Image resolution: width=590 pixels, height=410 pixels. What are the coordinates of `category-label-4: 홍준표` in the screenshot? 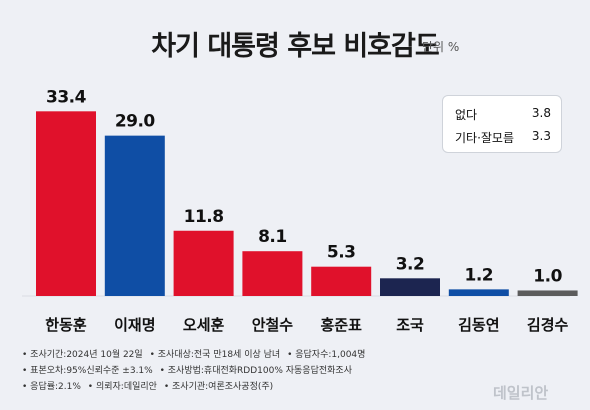 It's located at (341, 325).